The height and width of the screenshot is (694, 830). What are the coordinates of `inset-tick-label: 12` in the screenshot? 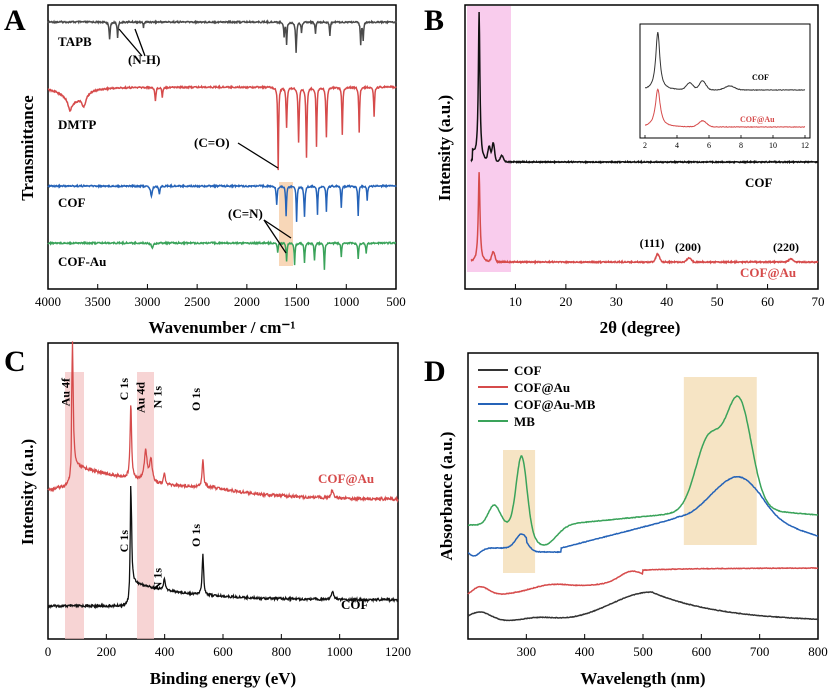 It's located at (805, 145).